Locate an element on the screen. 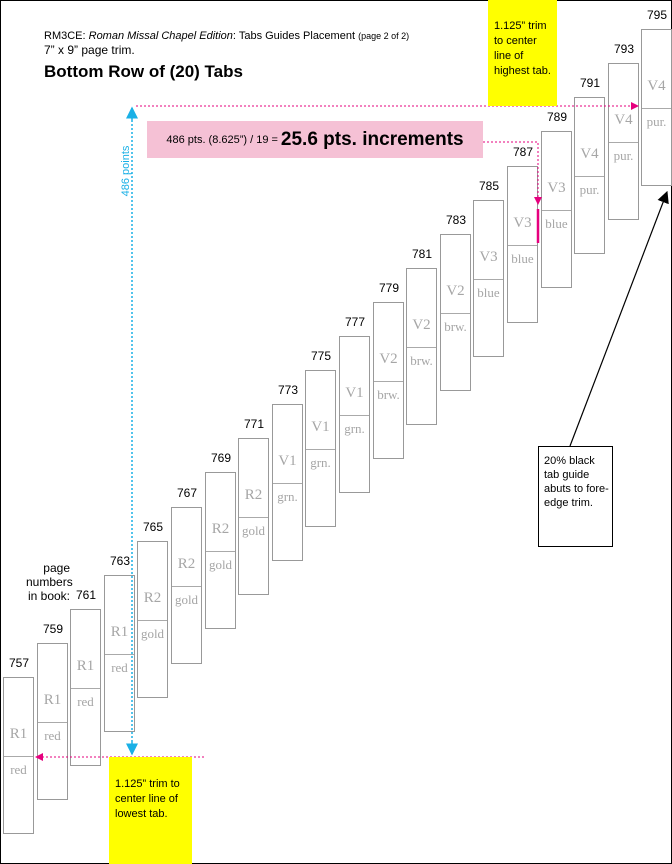 This screenshot has height=864, width=672. header-subject: : Tabs Guides Placement is located at coordinates (295, 36).